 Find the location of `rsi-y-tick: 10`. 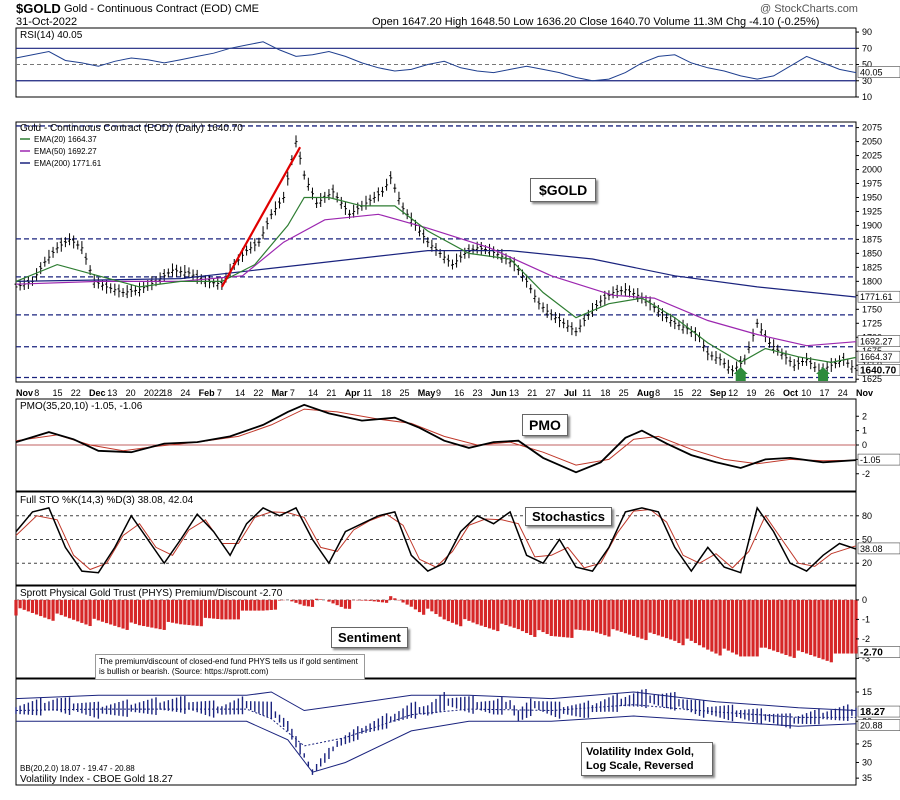

rsi-y-tick: 10 is located at coordinates (867, 97).